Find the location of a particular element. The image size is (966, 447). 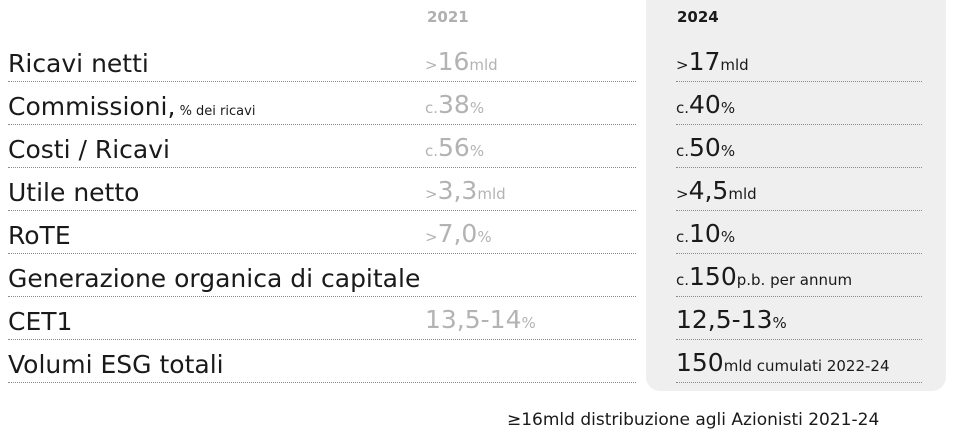

row-label: Generazione organica di capitale is located at coordinates (214, 278).